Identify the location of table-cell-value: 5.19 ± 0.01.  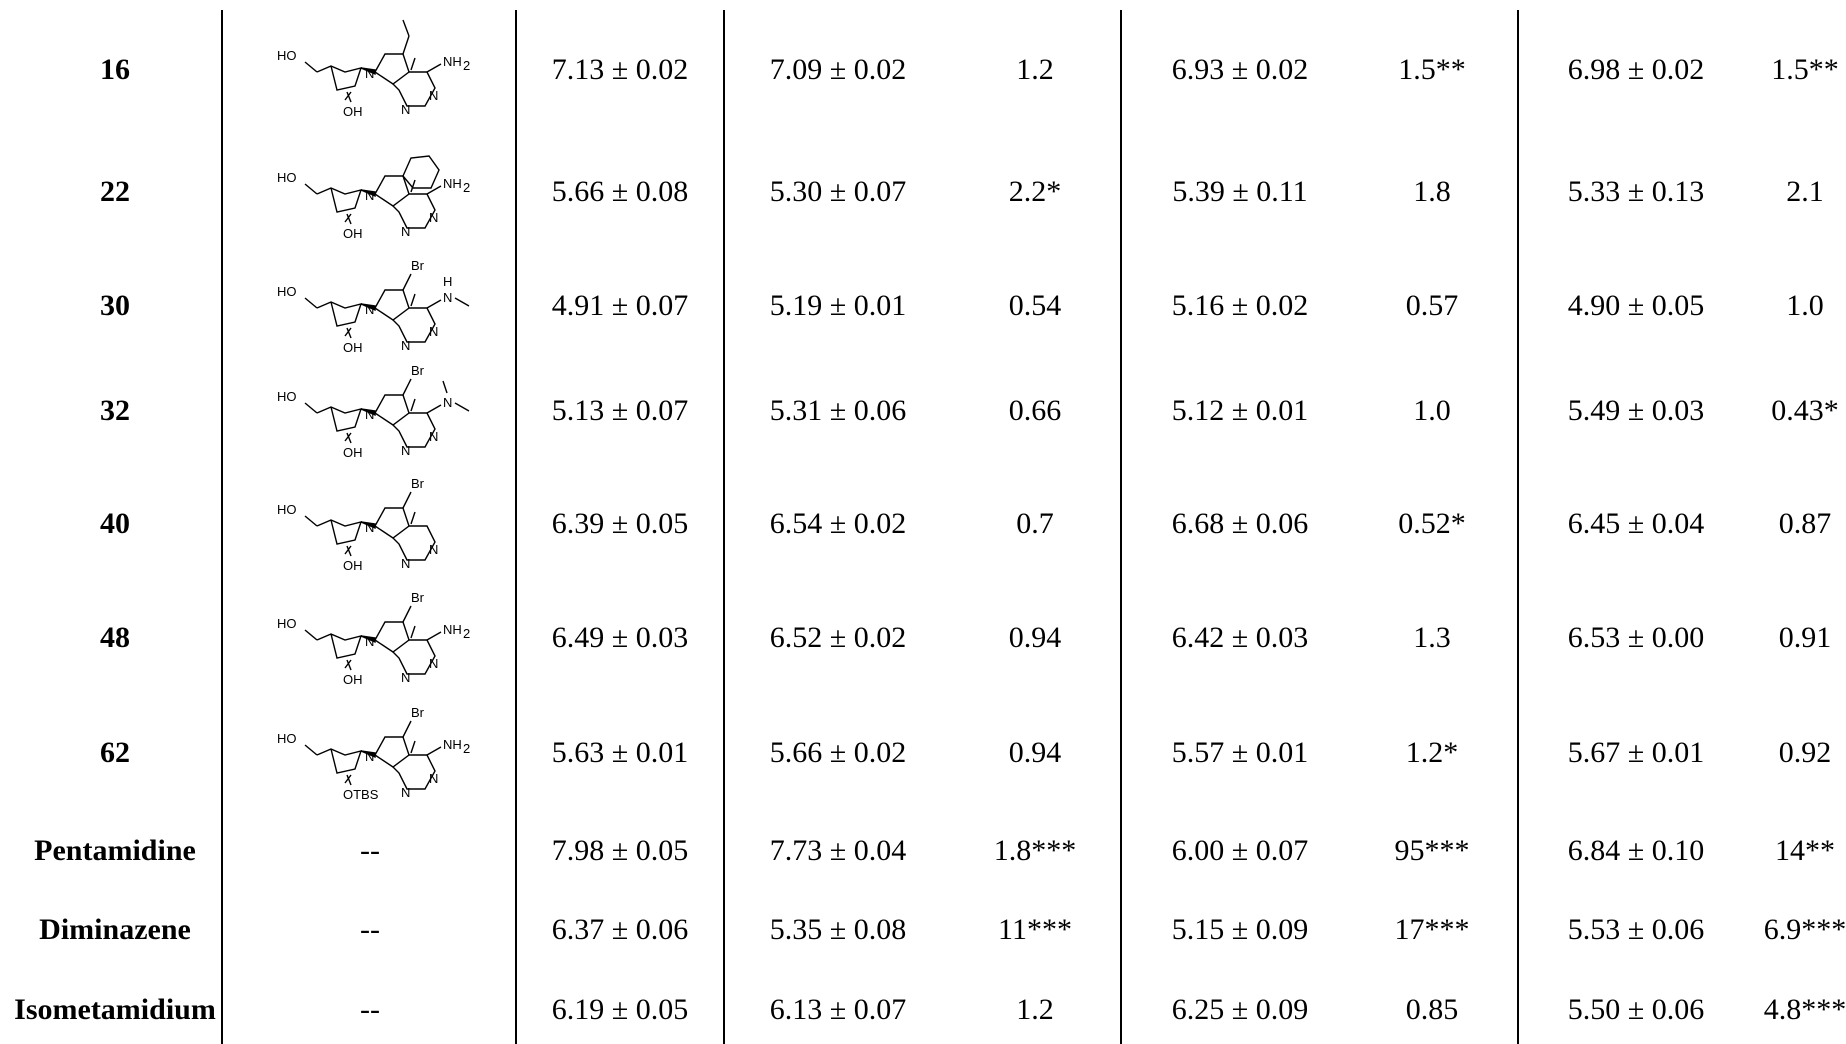
(838, 305).